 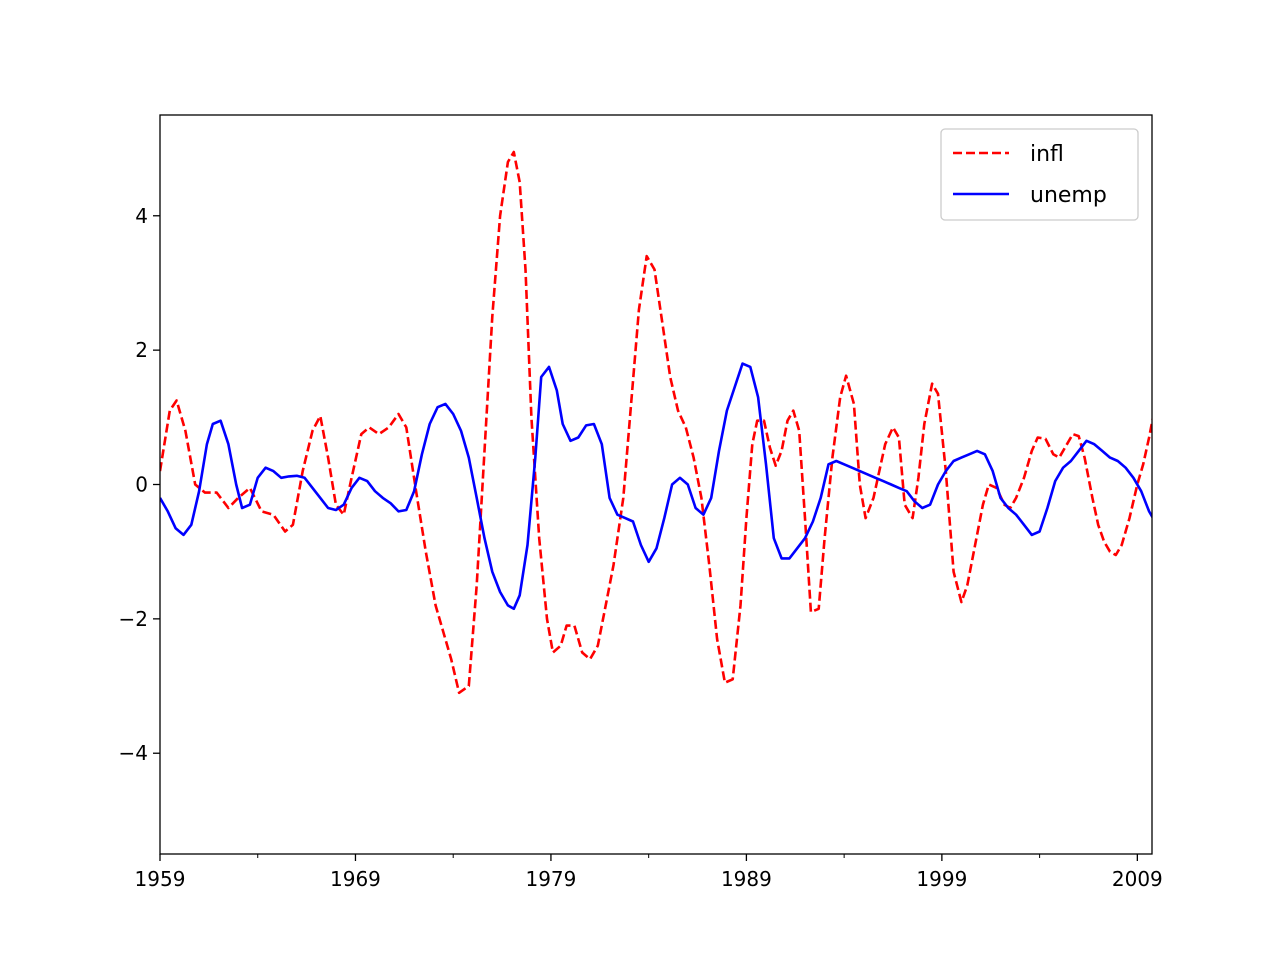 What do you see at coordinates (133, 753) in the screenshot?
I see `y-tick-label: −4` at bounding box center [133, 753].